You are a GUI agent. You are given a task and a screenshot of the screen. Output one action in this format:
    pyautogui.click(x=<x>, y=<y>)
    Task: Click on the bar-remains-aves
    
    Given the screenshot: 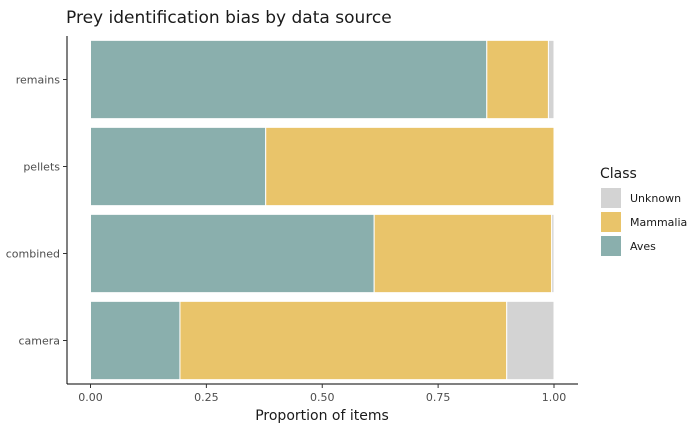 What is the action you would take?
    pyautogui.click(x=289, y=79)
    